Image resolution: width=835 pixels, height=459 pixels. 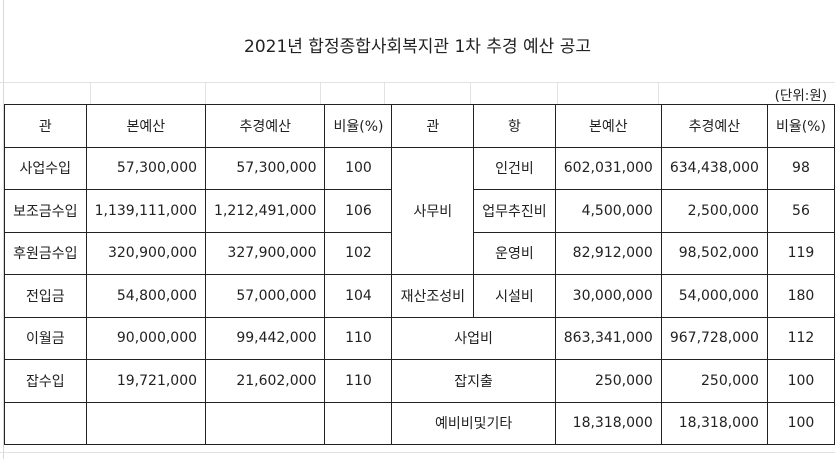 What do you see at coordinates (800, 168) in the screenshot?
I see `expense-ratio: 98` at bounding box center [800, 168].